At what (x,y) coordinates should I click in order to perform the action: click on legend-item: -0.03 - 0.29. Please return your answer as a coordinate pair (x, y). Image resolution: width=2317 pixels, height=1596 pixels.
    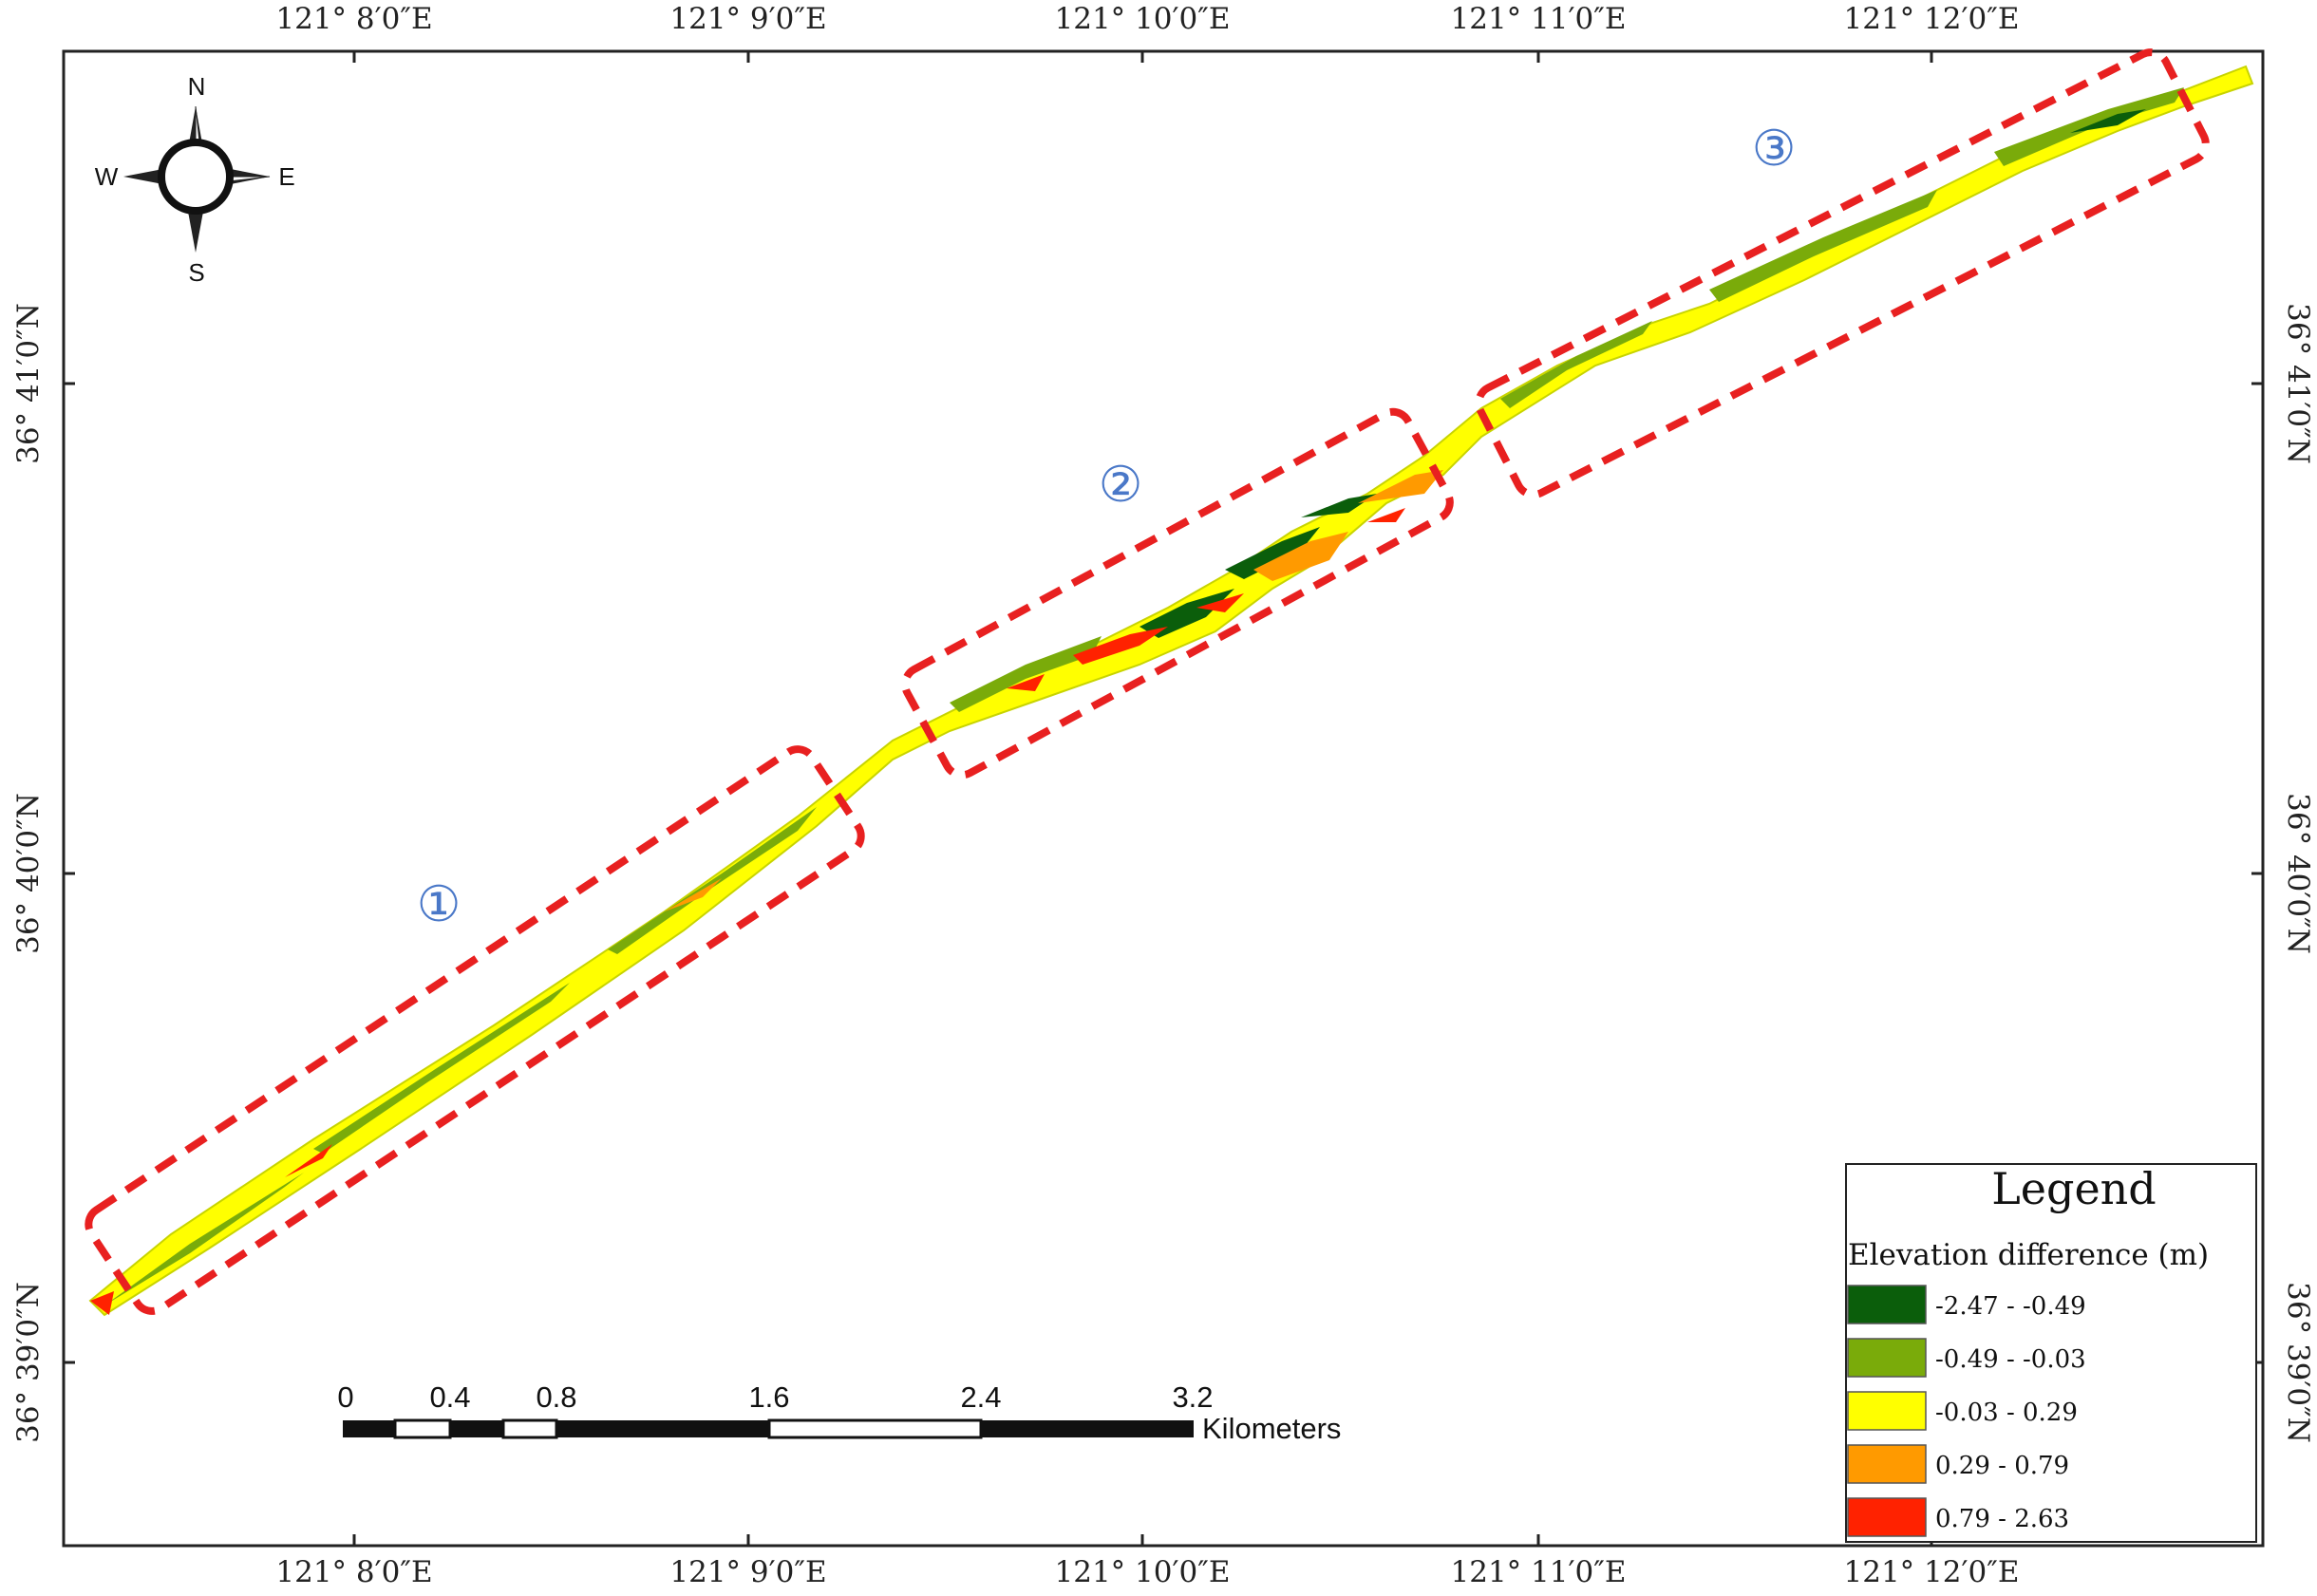
    Looking at the image, I should click on (1962, 1411).